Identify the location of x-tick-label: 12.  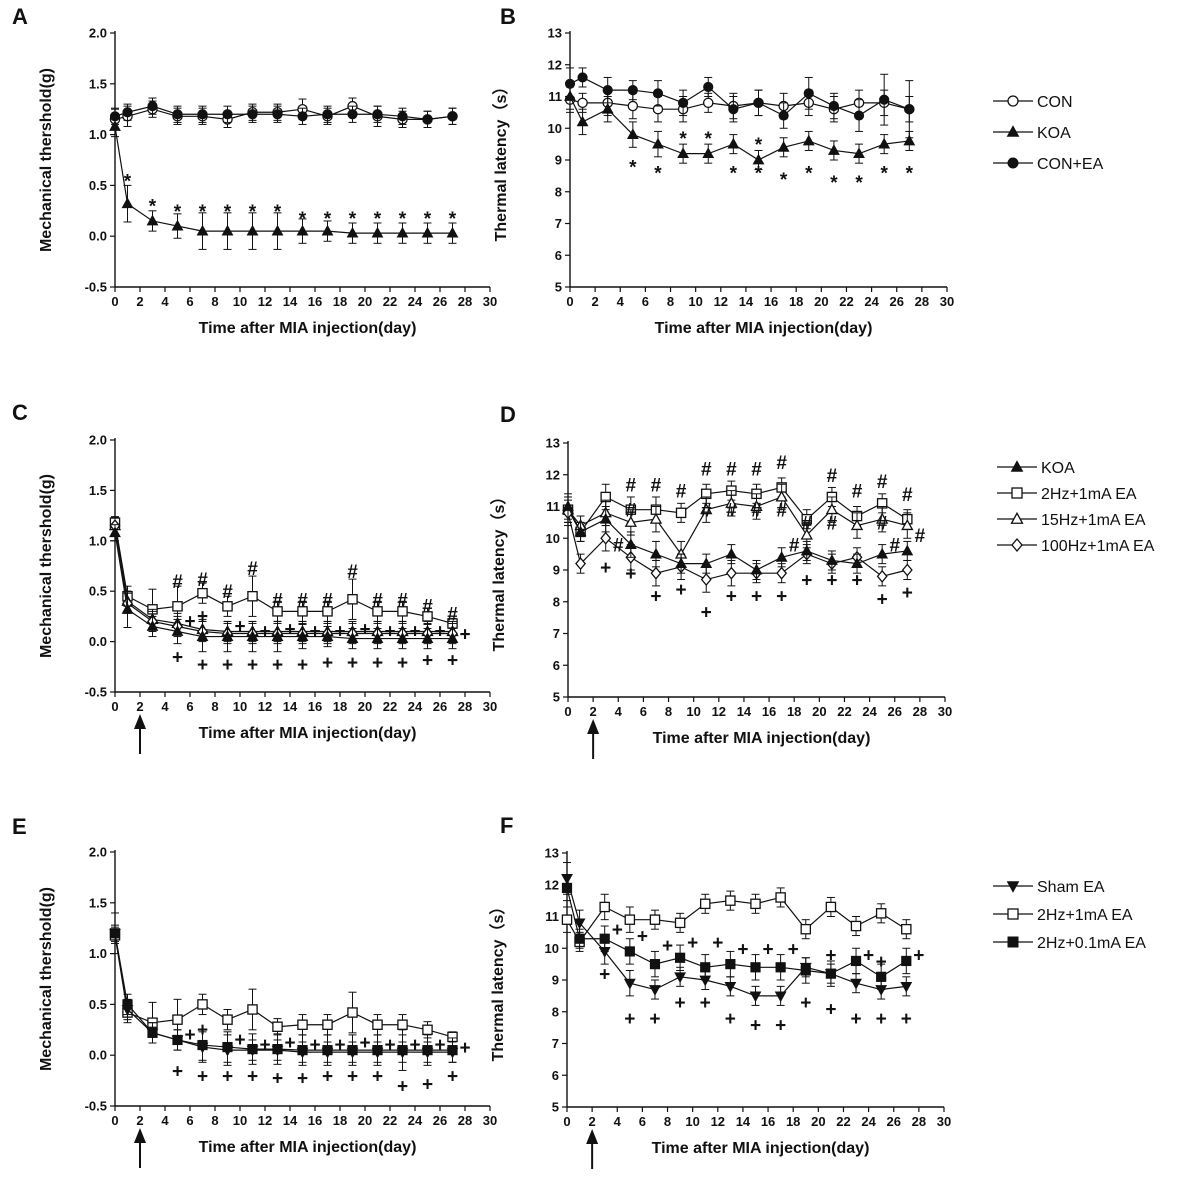
(265, 706).